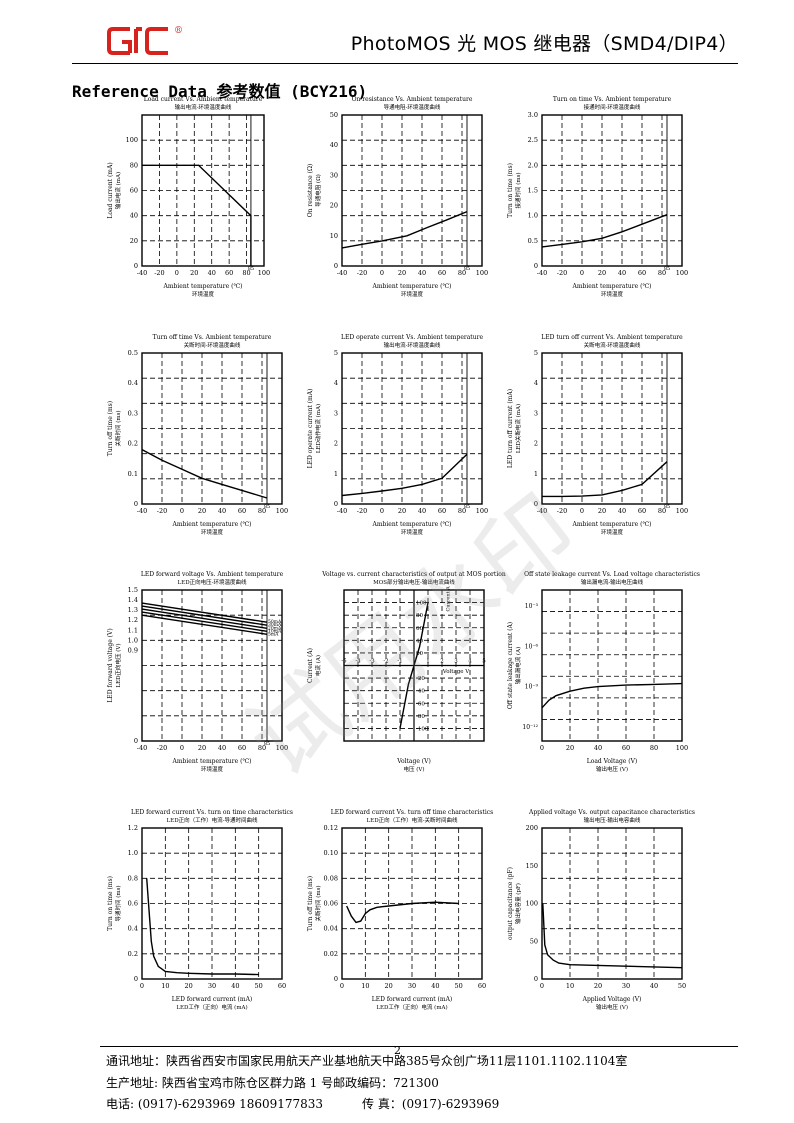 The image size is (794, 1123). Describe the element at coordinates (133, 630) in the screenshot. I see `y-tick-label: 1.1` at that location.